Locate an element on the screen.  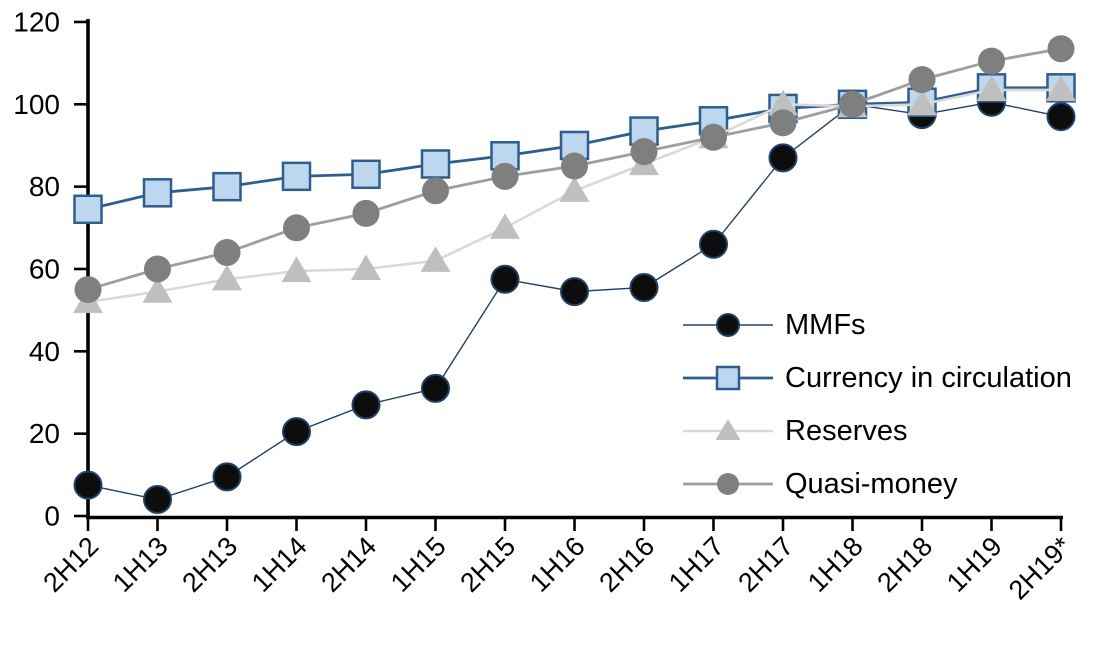
legend-item-mmfs: MMFs is located at coordinates (774, 325).